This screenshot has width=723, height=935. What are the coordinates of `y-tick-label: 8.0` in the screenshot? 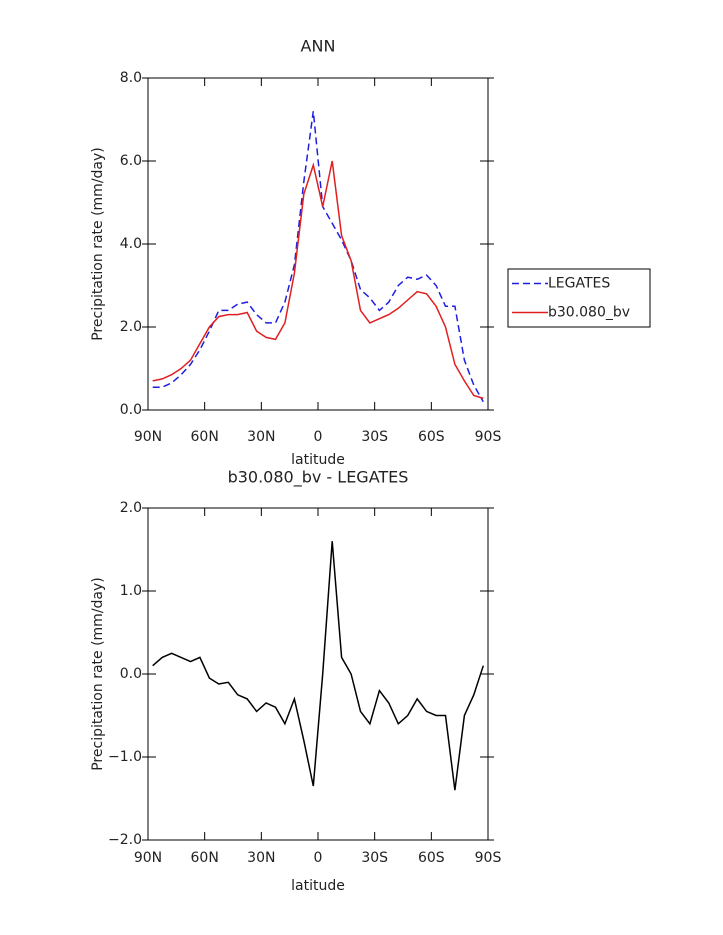 It's located at (131, 78).